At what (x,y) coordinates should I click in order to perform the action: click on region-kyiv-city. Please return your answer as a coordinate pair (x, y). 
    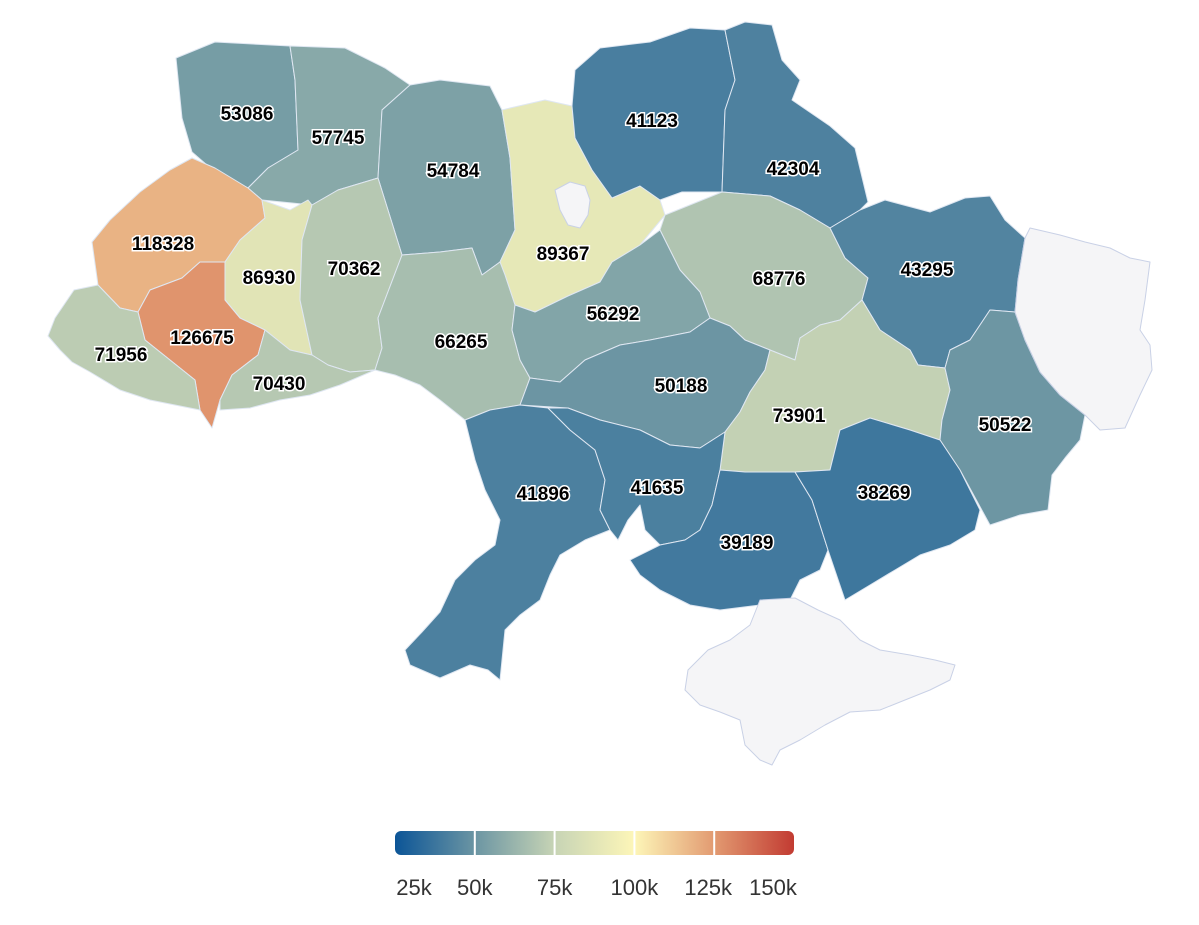
    Looking at the image, I should click on (572, 205).